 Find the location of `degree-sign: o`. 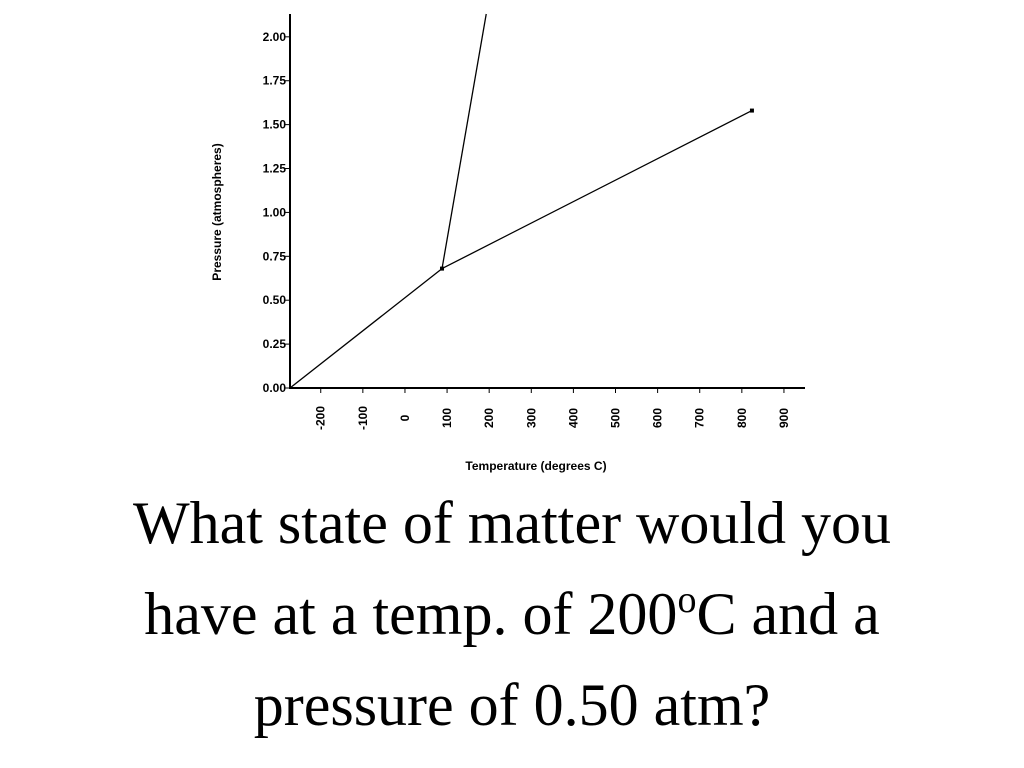

degree-sign: o is located at coordinates (687, 600).